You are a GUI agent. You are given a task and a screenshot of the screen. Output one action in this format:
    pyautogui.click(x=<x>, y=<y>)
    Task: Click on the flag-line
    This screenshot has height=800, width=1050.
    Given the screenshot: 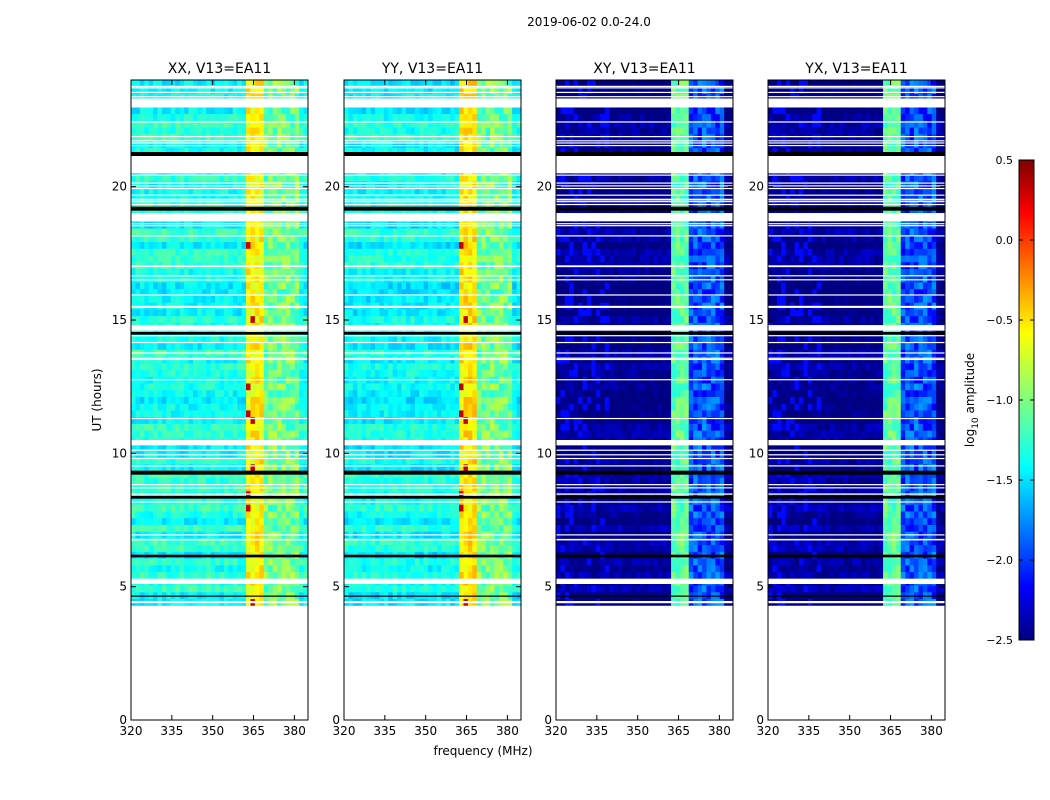 What is the action you would take?
    pyautogui.click(x=219, y=122)
    